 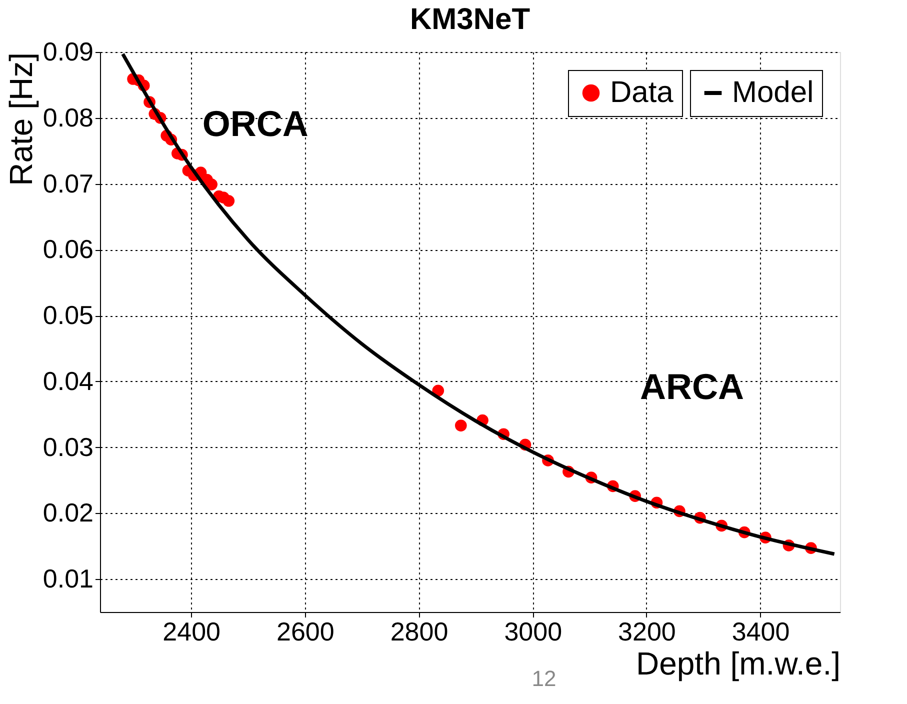 I want to click on x-axis-title: Depth [m.w.e.], so click(x=738, y=664).